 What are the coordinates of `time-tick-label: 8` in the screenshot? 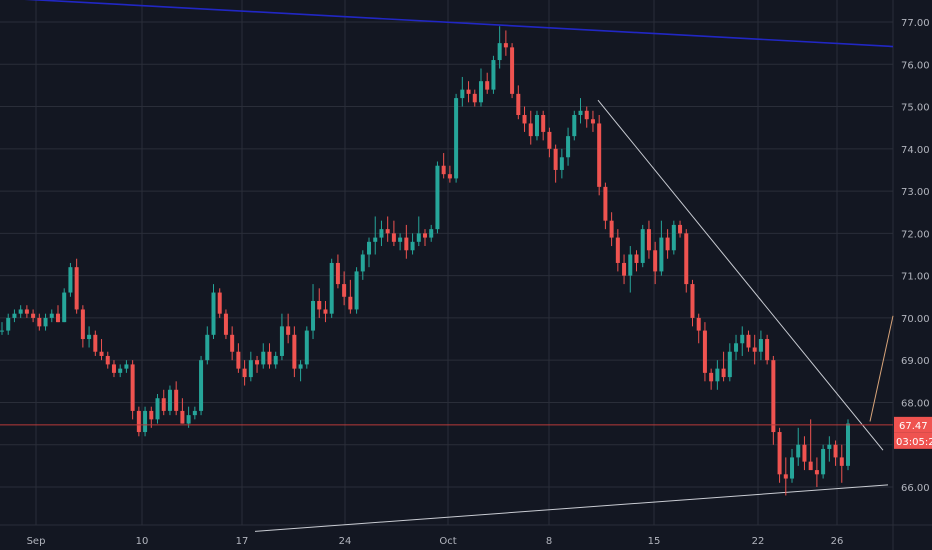 It's located at (549, 541).